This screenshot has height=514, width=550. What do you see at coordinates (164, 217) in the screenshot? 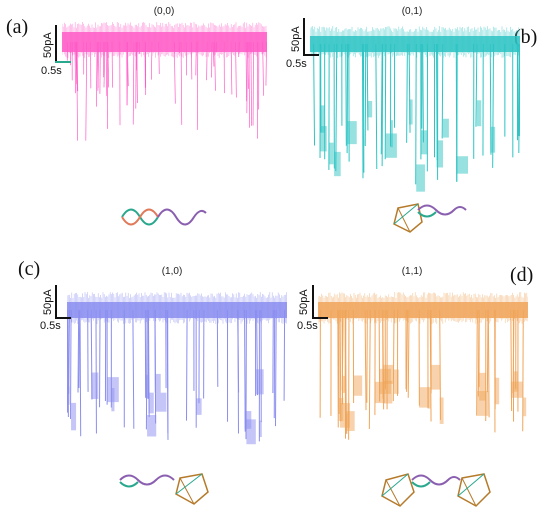
I see `dna-strand-icon` at bounding box center [164, 217].